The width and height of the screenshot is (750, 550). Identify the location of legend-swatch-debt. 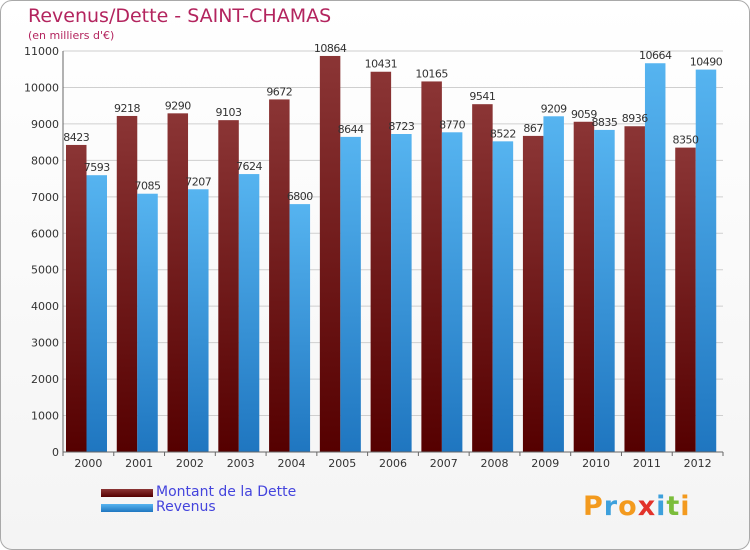
(127, 493).